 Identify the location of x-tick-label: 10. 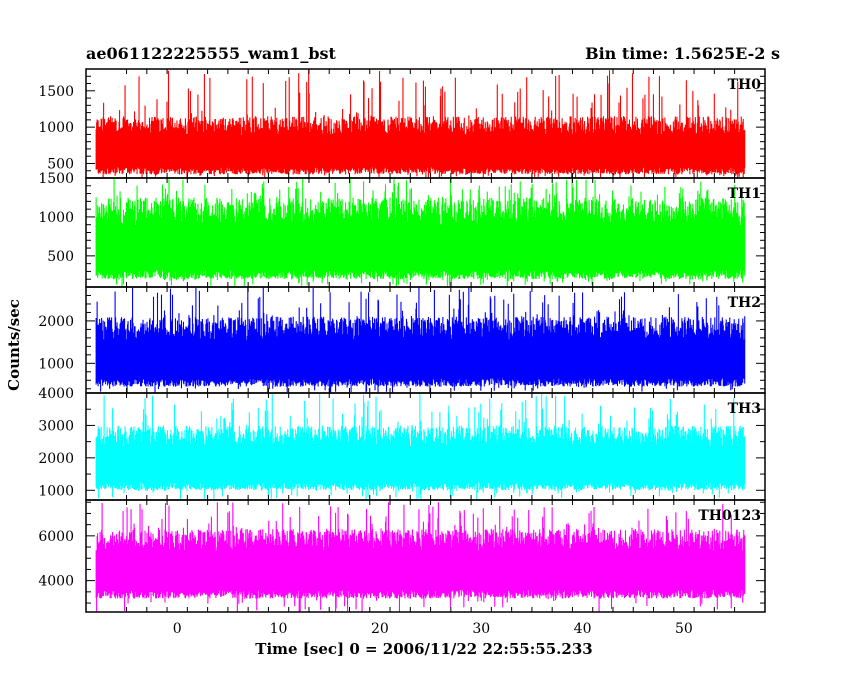
(279, 629).